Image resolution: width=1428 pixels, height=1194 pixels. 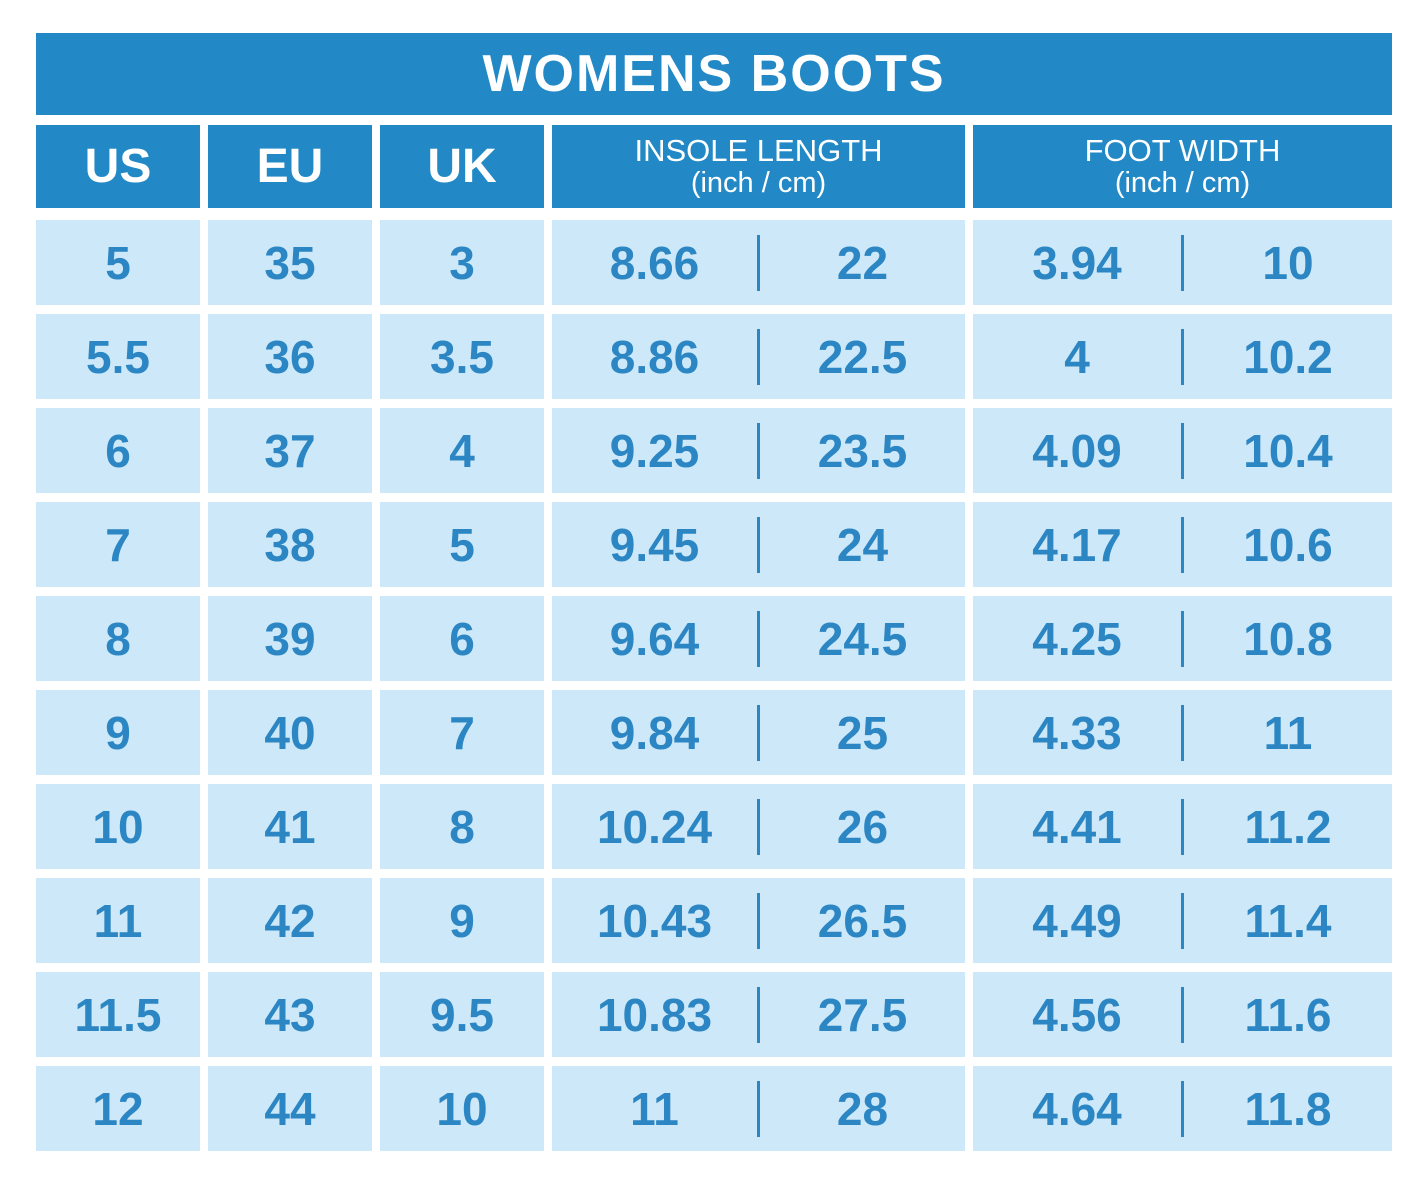 I want to click on foot-width-cell: 4.33 11, so click(x=1182, y=732).